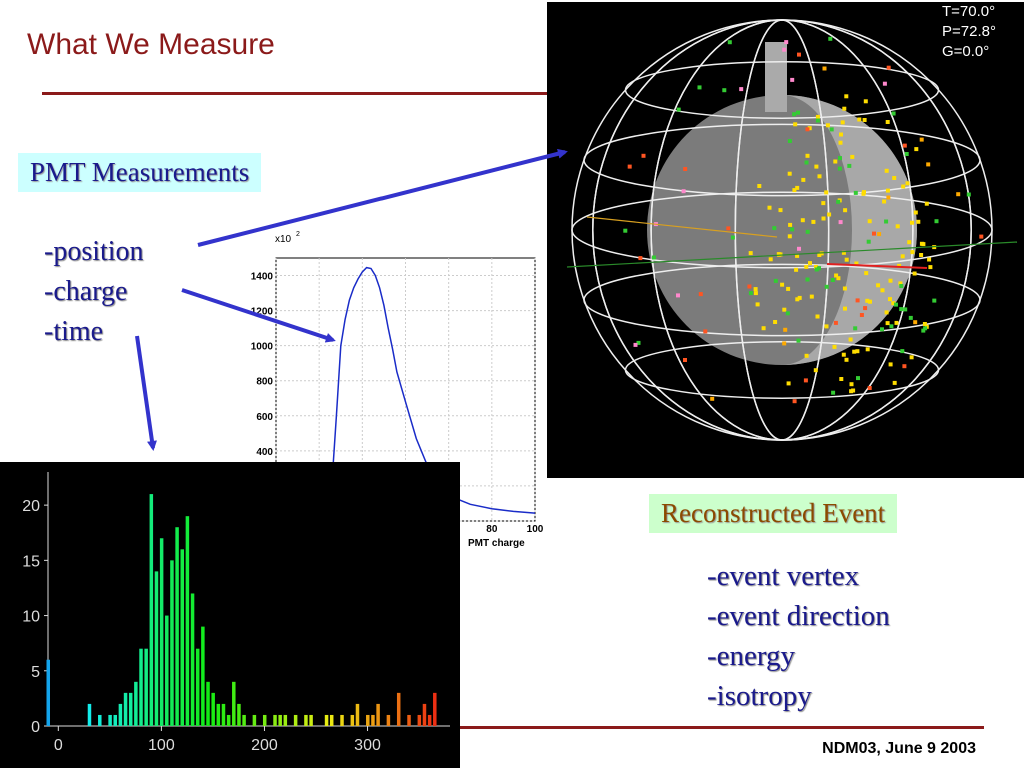 Image resolution: width=1024 pixels, height=773 pixels. Describe the element at coordinates (31, 617) in the screenshot. I see `y-tick-label: 10` at that location.